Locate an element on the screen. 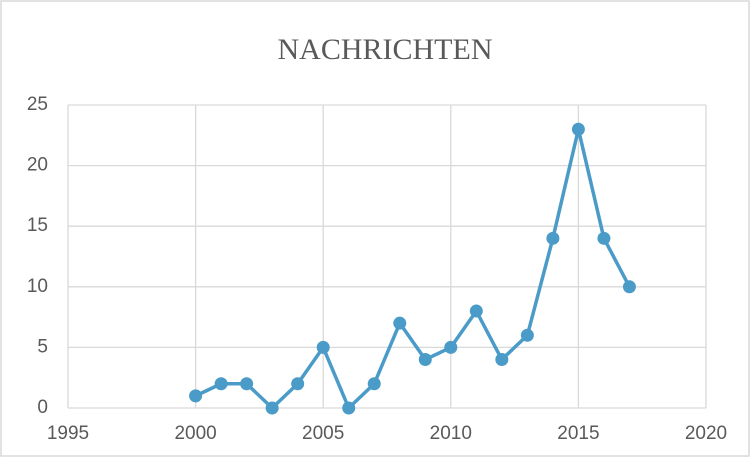  y-tick-label: 15 is located at coordinates (37, 225).